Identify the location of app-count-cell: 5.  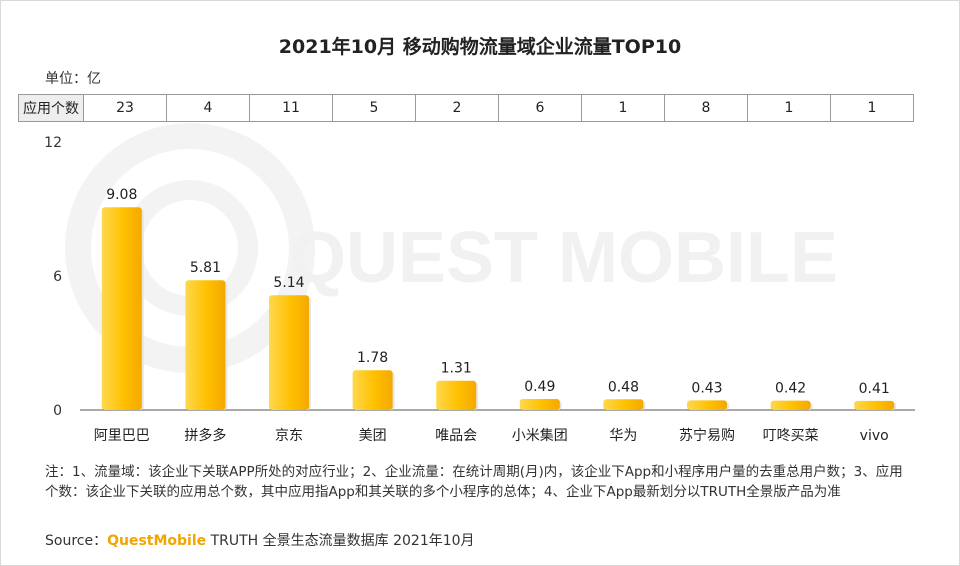
(374, 108).